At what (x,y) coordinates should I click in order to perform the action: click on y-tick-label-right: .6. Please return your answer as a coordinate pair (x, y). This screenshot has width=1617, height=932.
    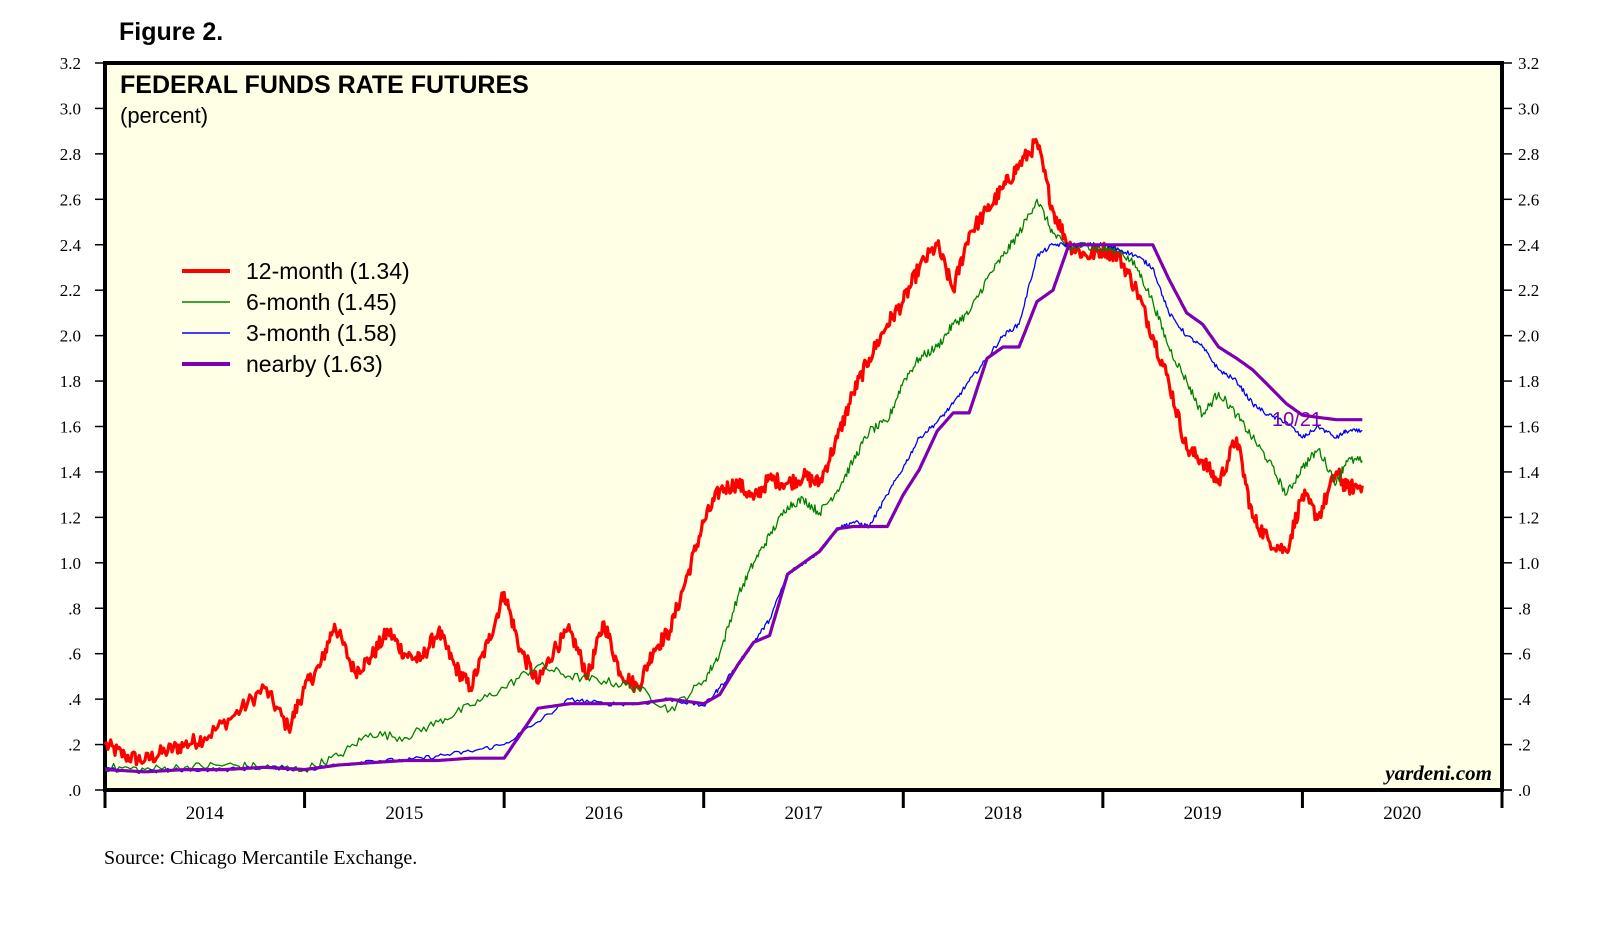
    Looking at the image, I should click on (1524, 654).